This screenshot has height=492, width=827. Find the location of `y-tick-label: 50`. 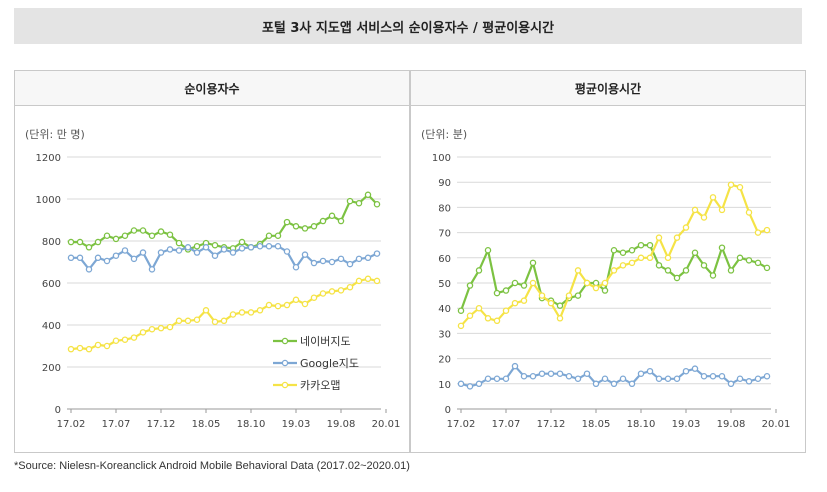

y-tick-label: 50 is located at coordinates (444, 284).